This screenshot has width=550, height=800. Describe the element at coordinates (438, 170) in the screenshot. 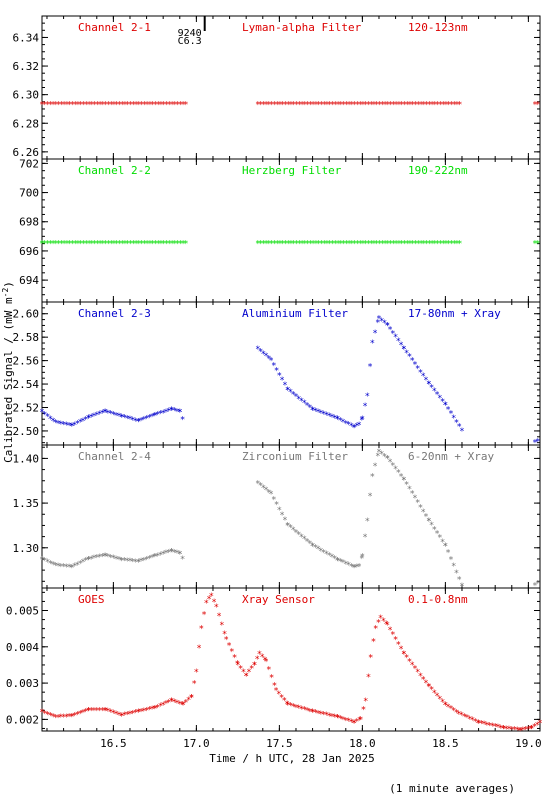

I see `panel-band-label: 190-222nm` at that location.